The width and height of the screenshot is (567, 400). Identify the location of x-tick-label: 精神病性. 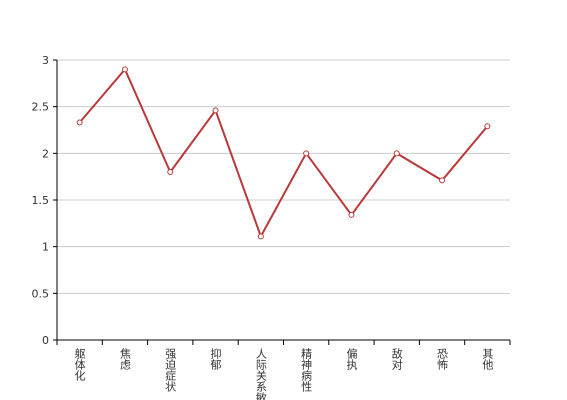
(306, 370).